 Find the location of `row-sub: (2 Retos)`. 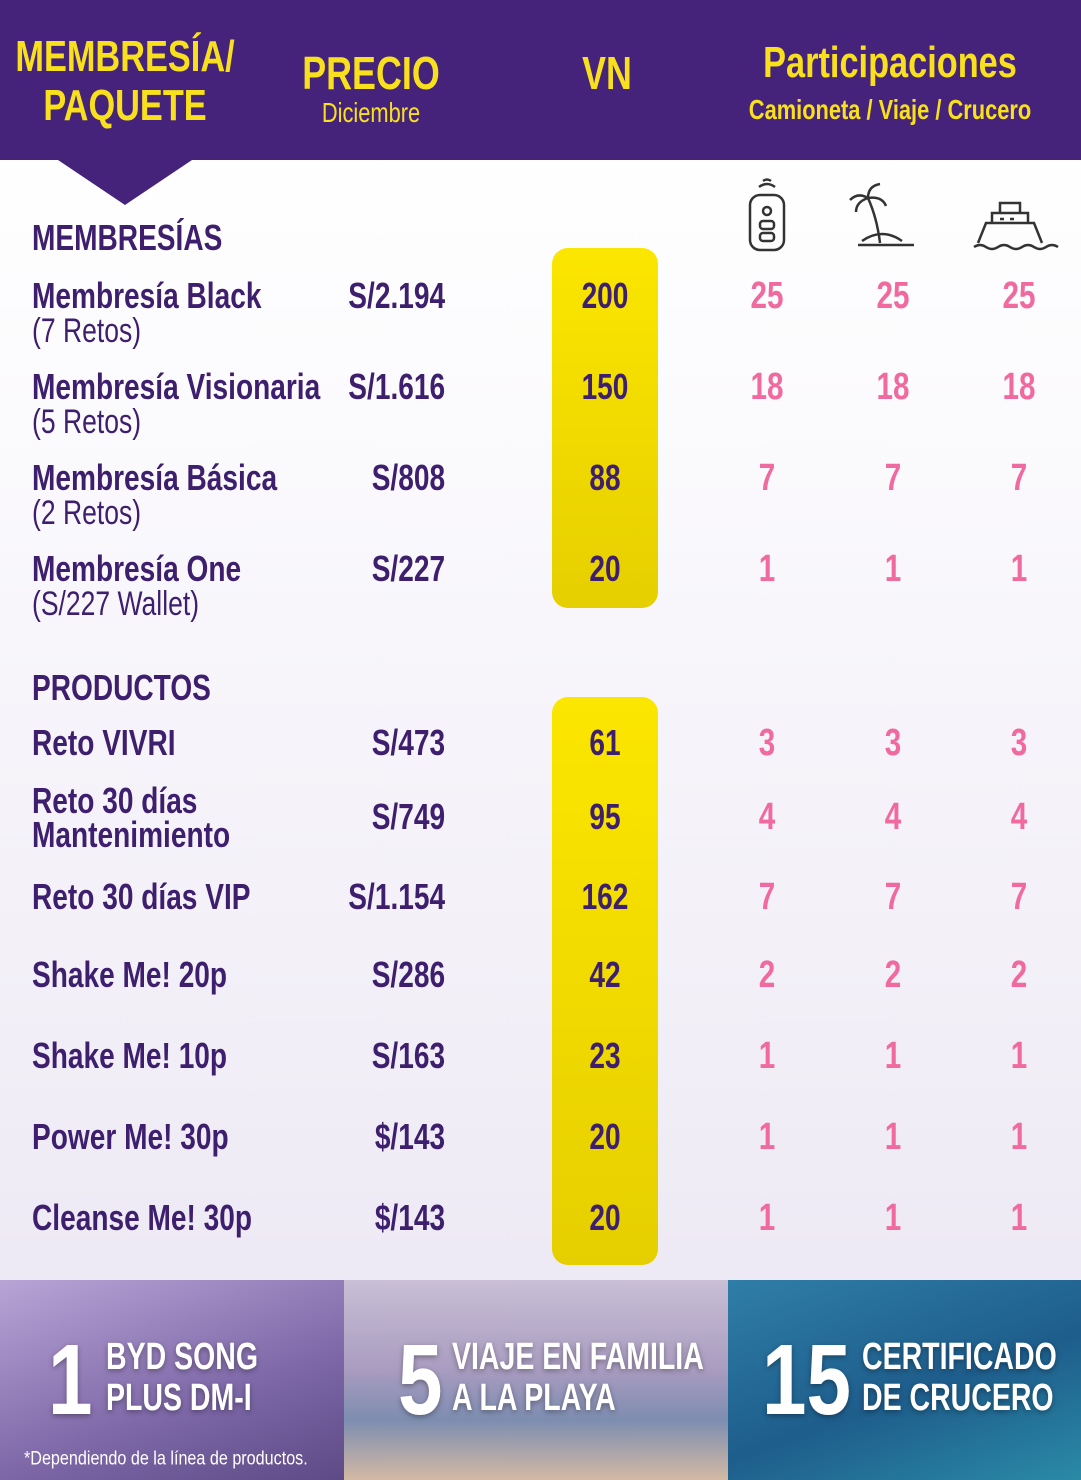

row-sub: (2 Retos) is located at coordinates (87, 513).